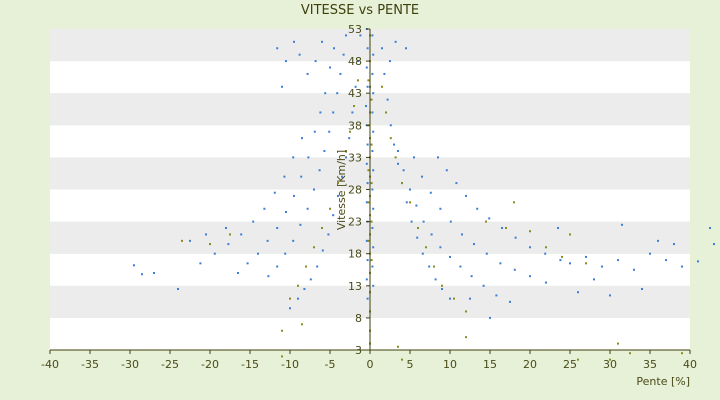 This screenshot has height=400, width=720. Describe the element at coordinates (355, 93) in the screenshot. I see `y-tick-label: 43` at that location.